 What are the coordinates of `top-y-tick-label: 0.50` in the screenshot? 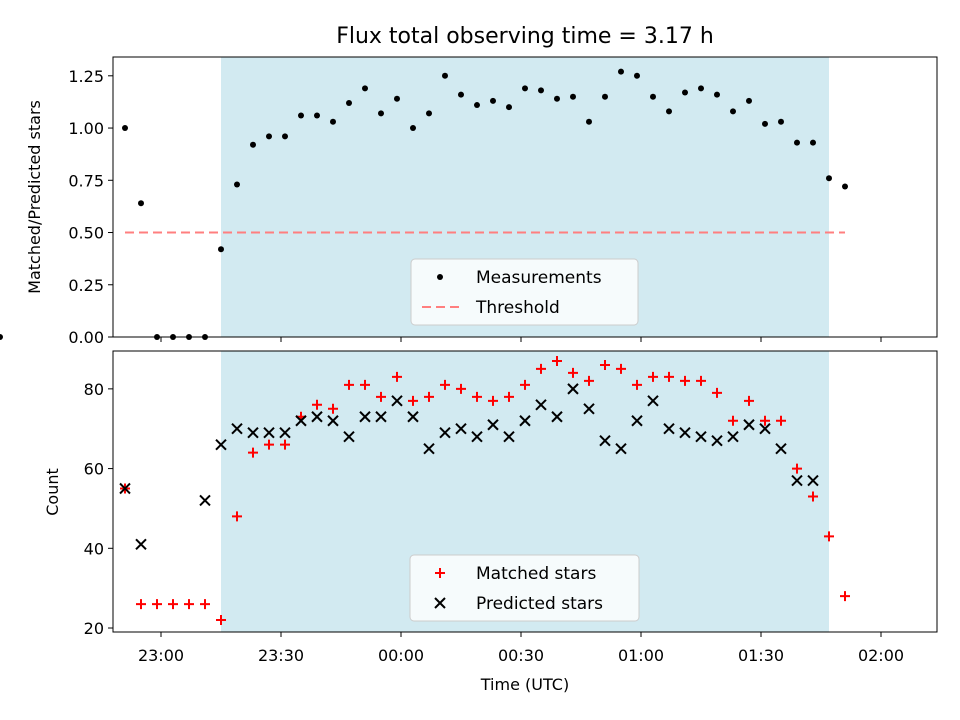 It's located at (86, 233).